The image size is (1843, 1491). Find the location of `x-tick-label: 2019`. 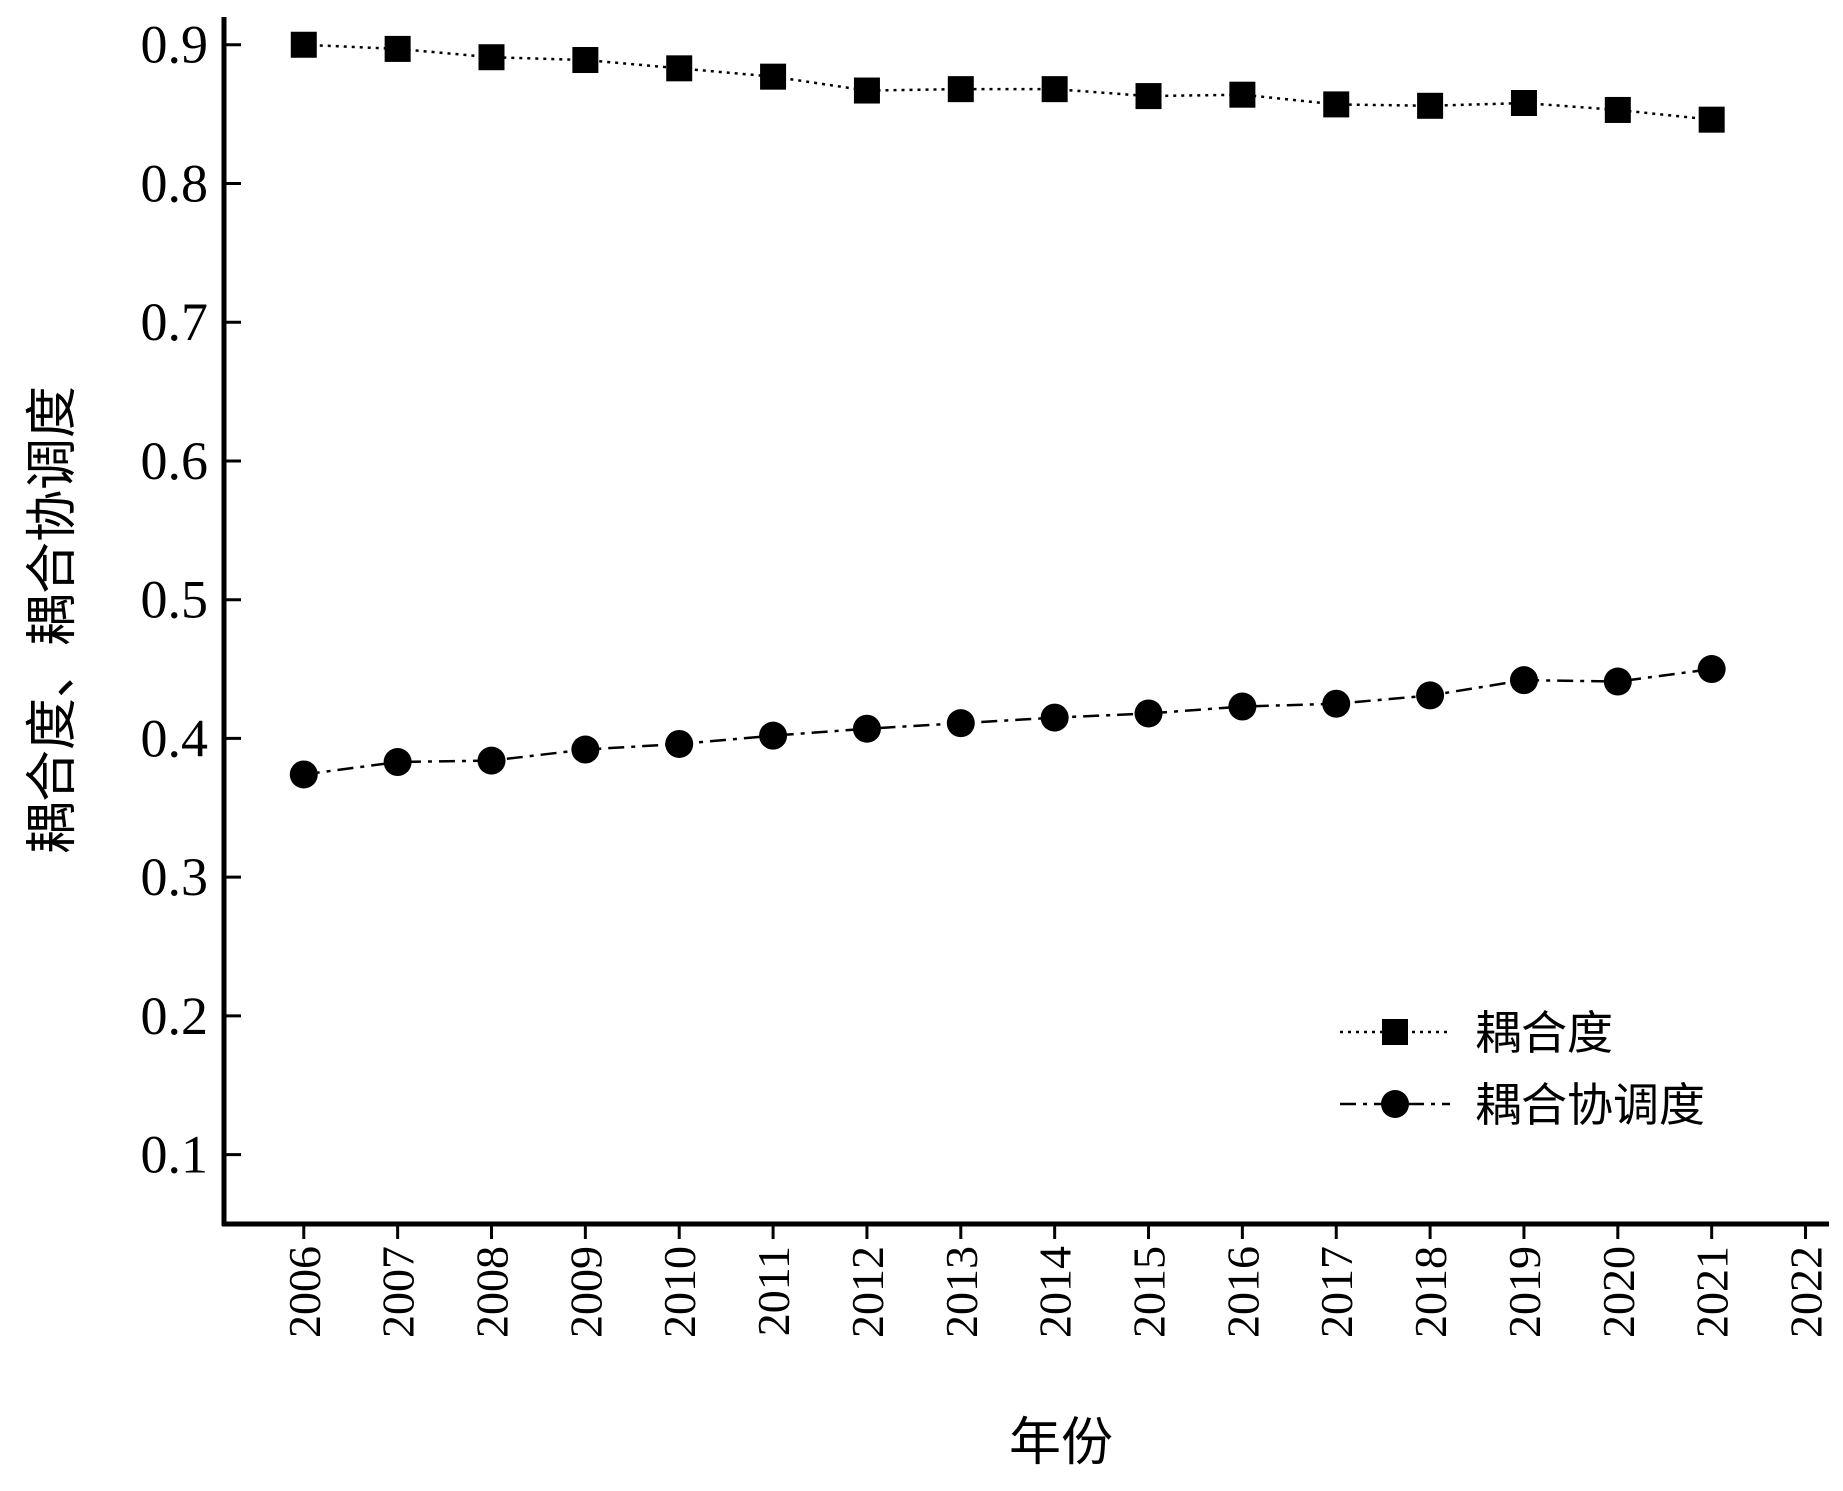

x-tick-label: 2019 is located at coordinates (1524, 1292).